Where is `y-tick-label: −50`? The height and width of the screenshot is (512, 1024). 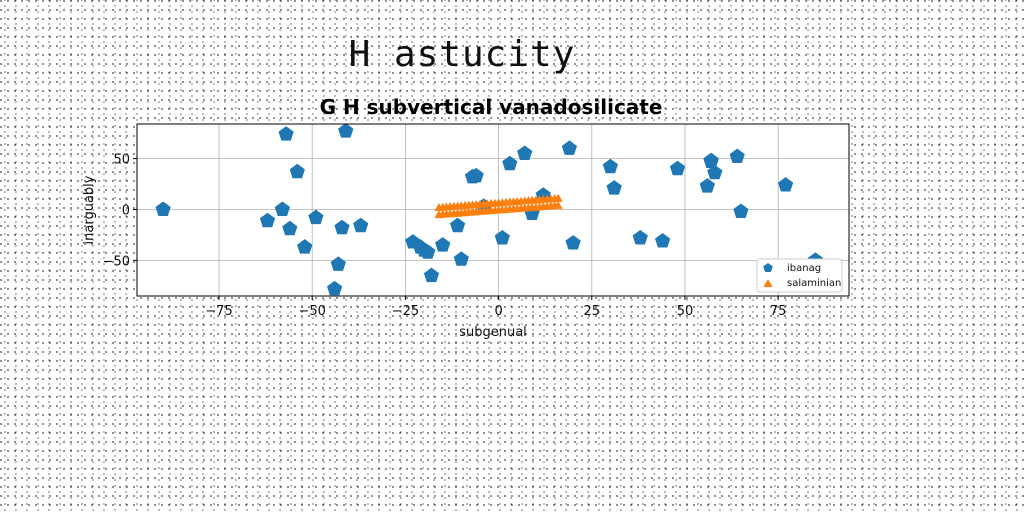 y-tick-label: −50 is located at coordinates (116, 261).